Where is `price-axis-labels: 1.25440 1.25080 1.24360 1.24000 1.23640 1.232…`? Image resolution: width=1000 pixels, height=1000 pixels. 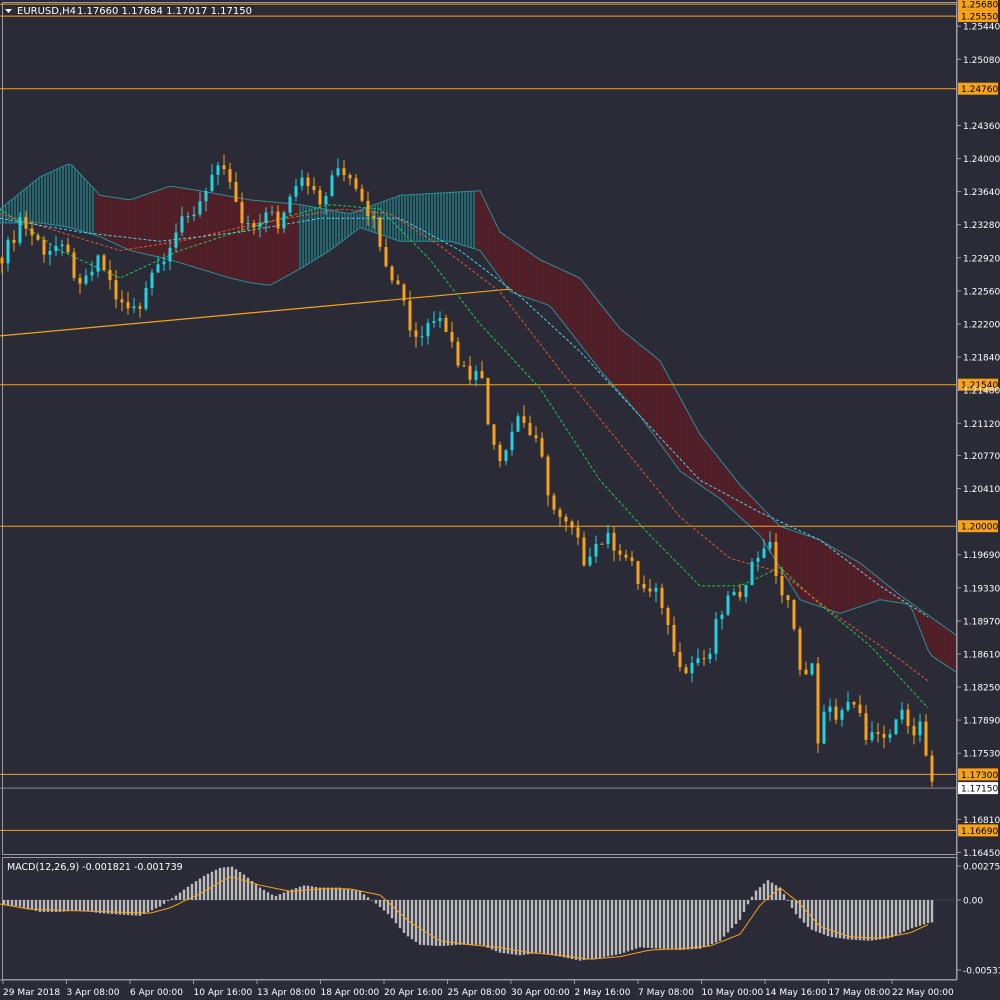 price-axis-labels: 1.25440 1.25080 1.24360 1.24000 1.23640 1.232… is located at coordinates (978, 441).